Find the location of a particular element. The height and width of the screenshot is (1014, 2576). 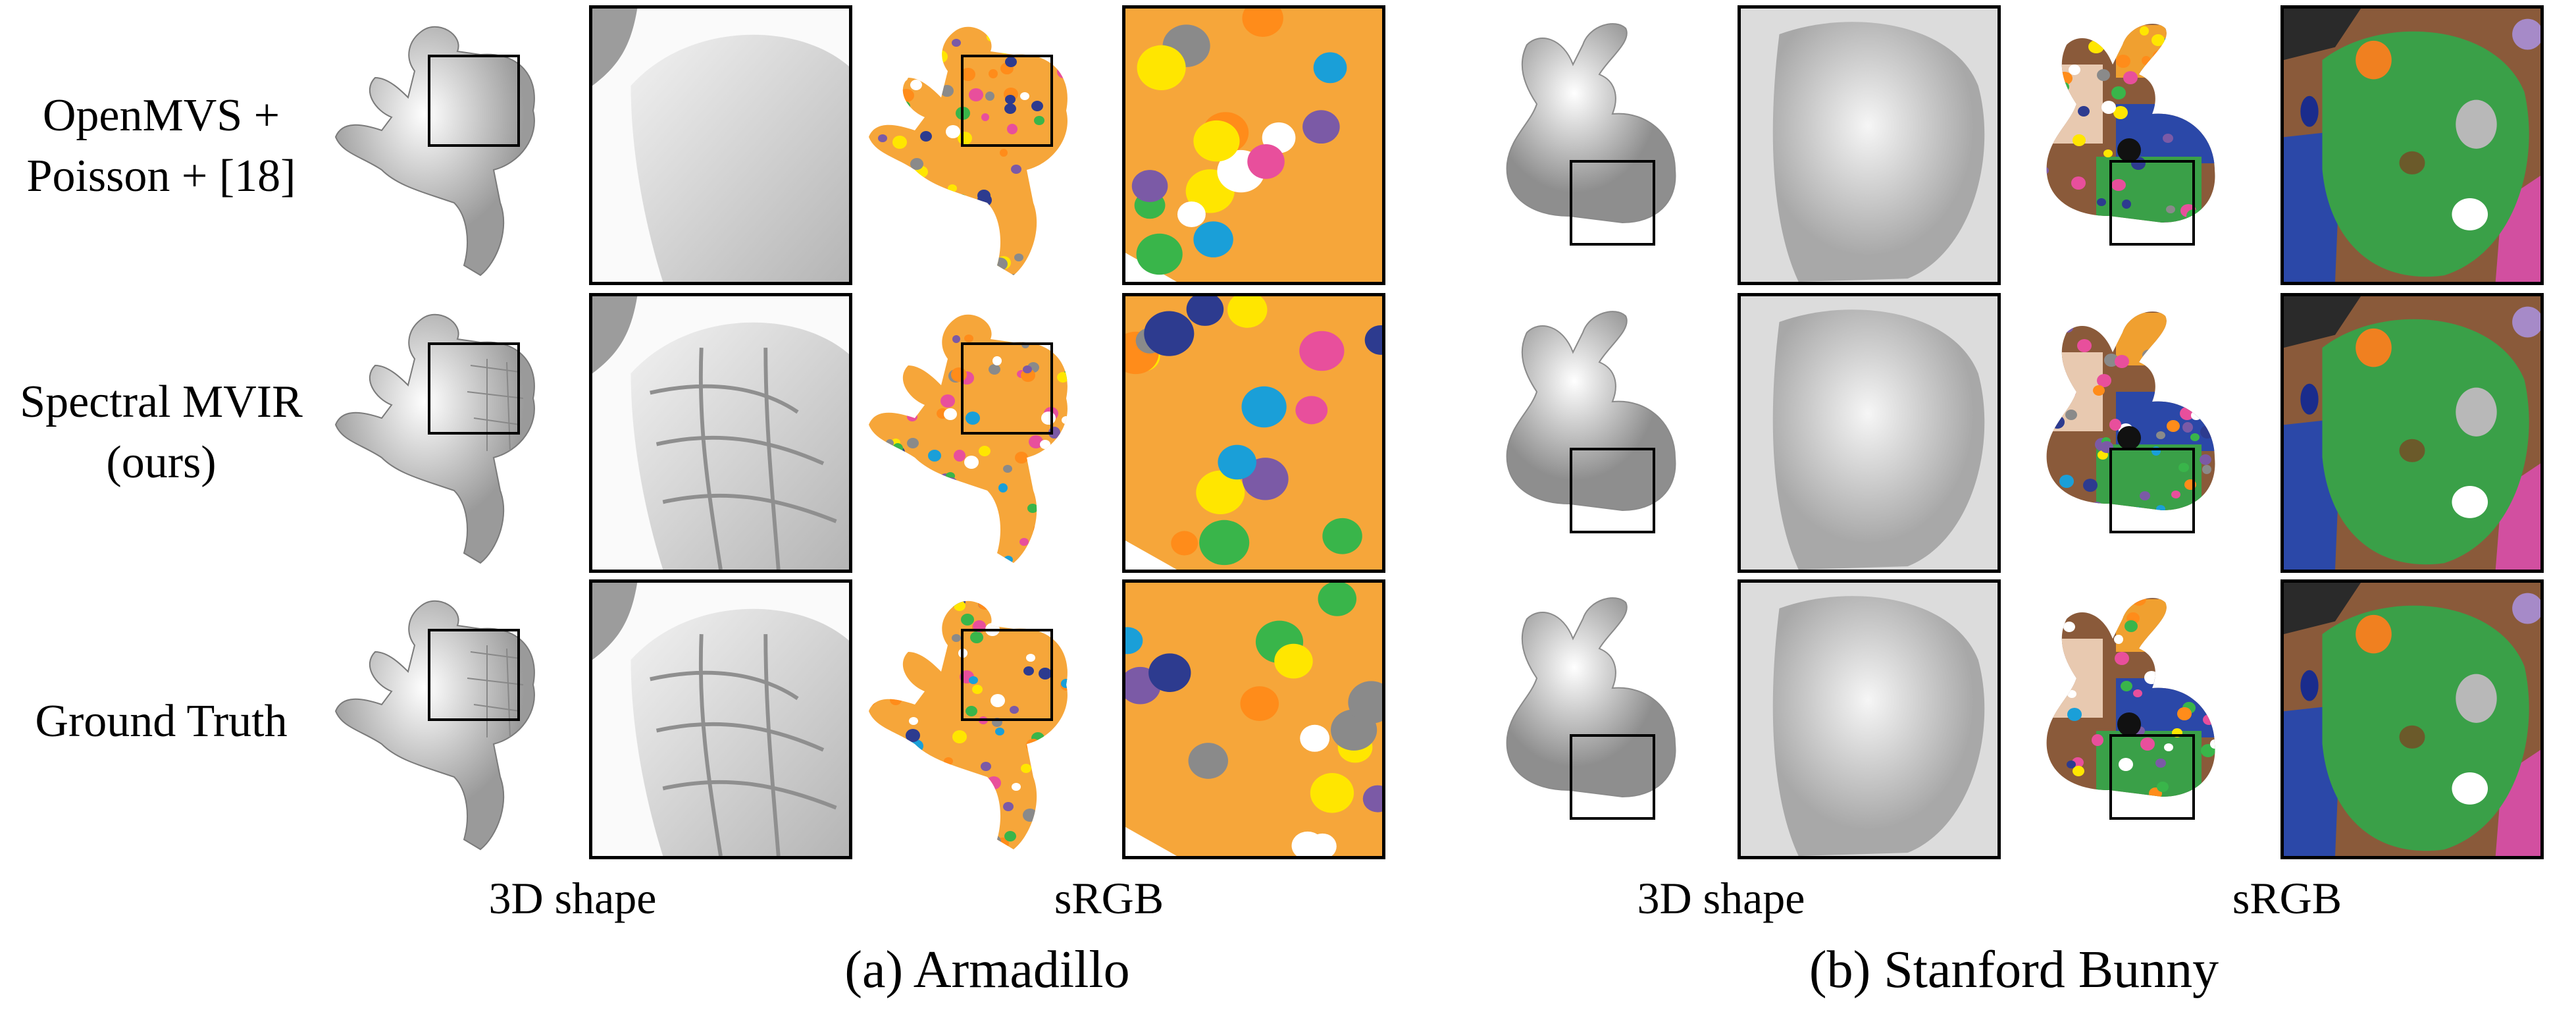

row-label-line: Spectral MVIR is located at coordinates (161, 402).